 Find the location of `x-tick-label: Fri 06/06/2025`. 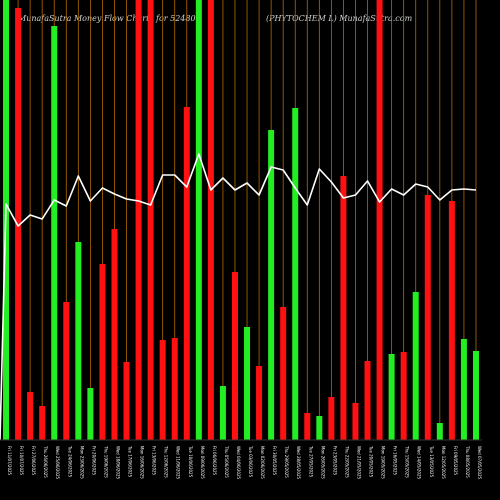

x-tick-label: Fri 06/06/2025 is located at coordinates (214, 461).